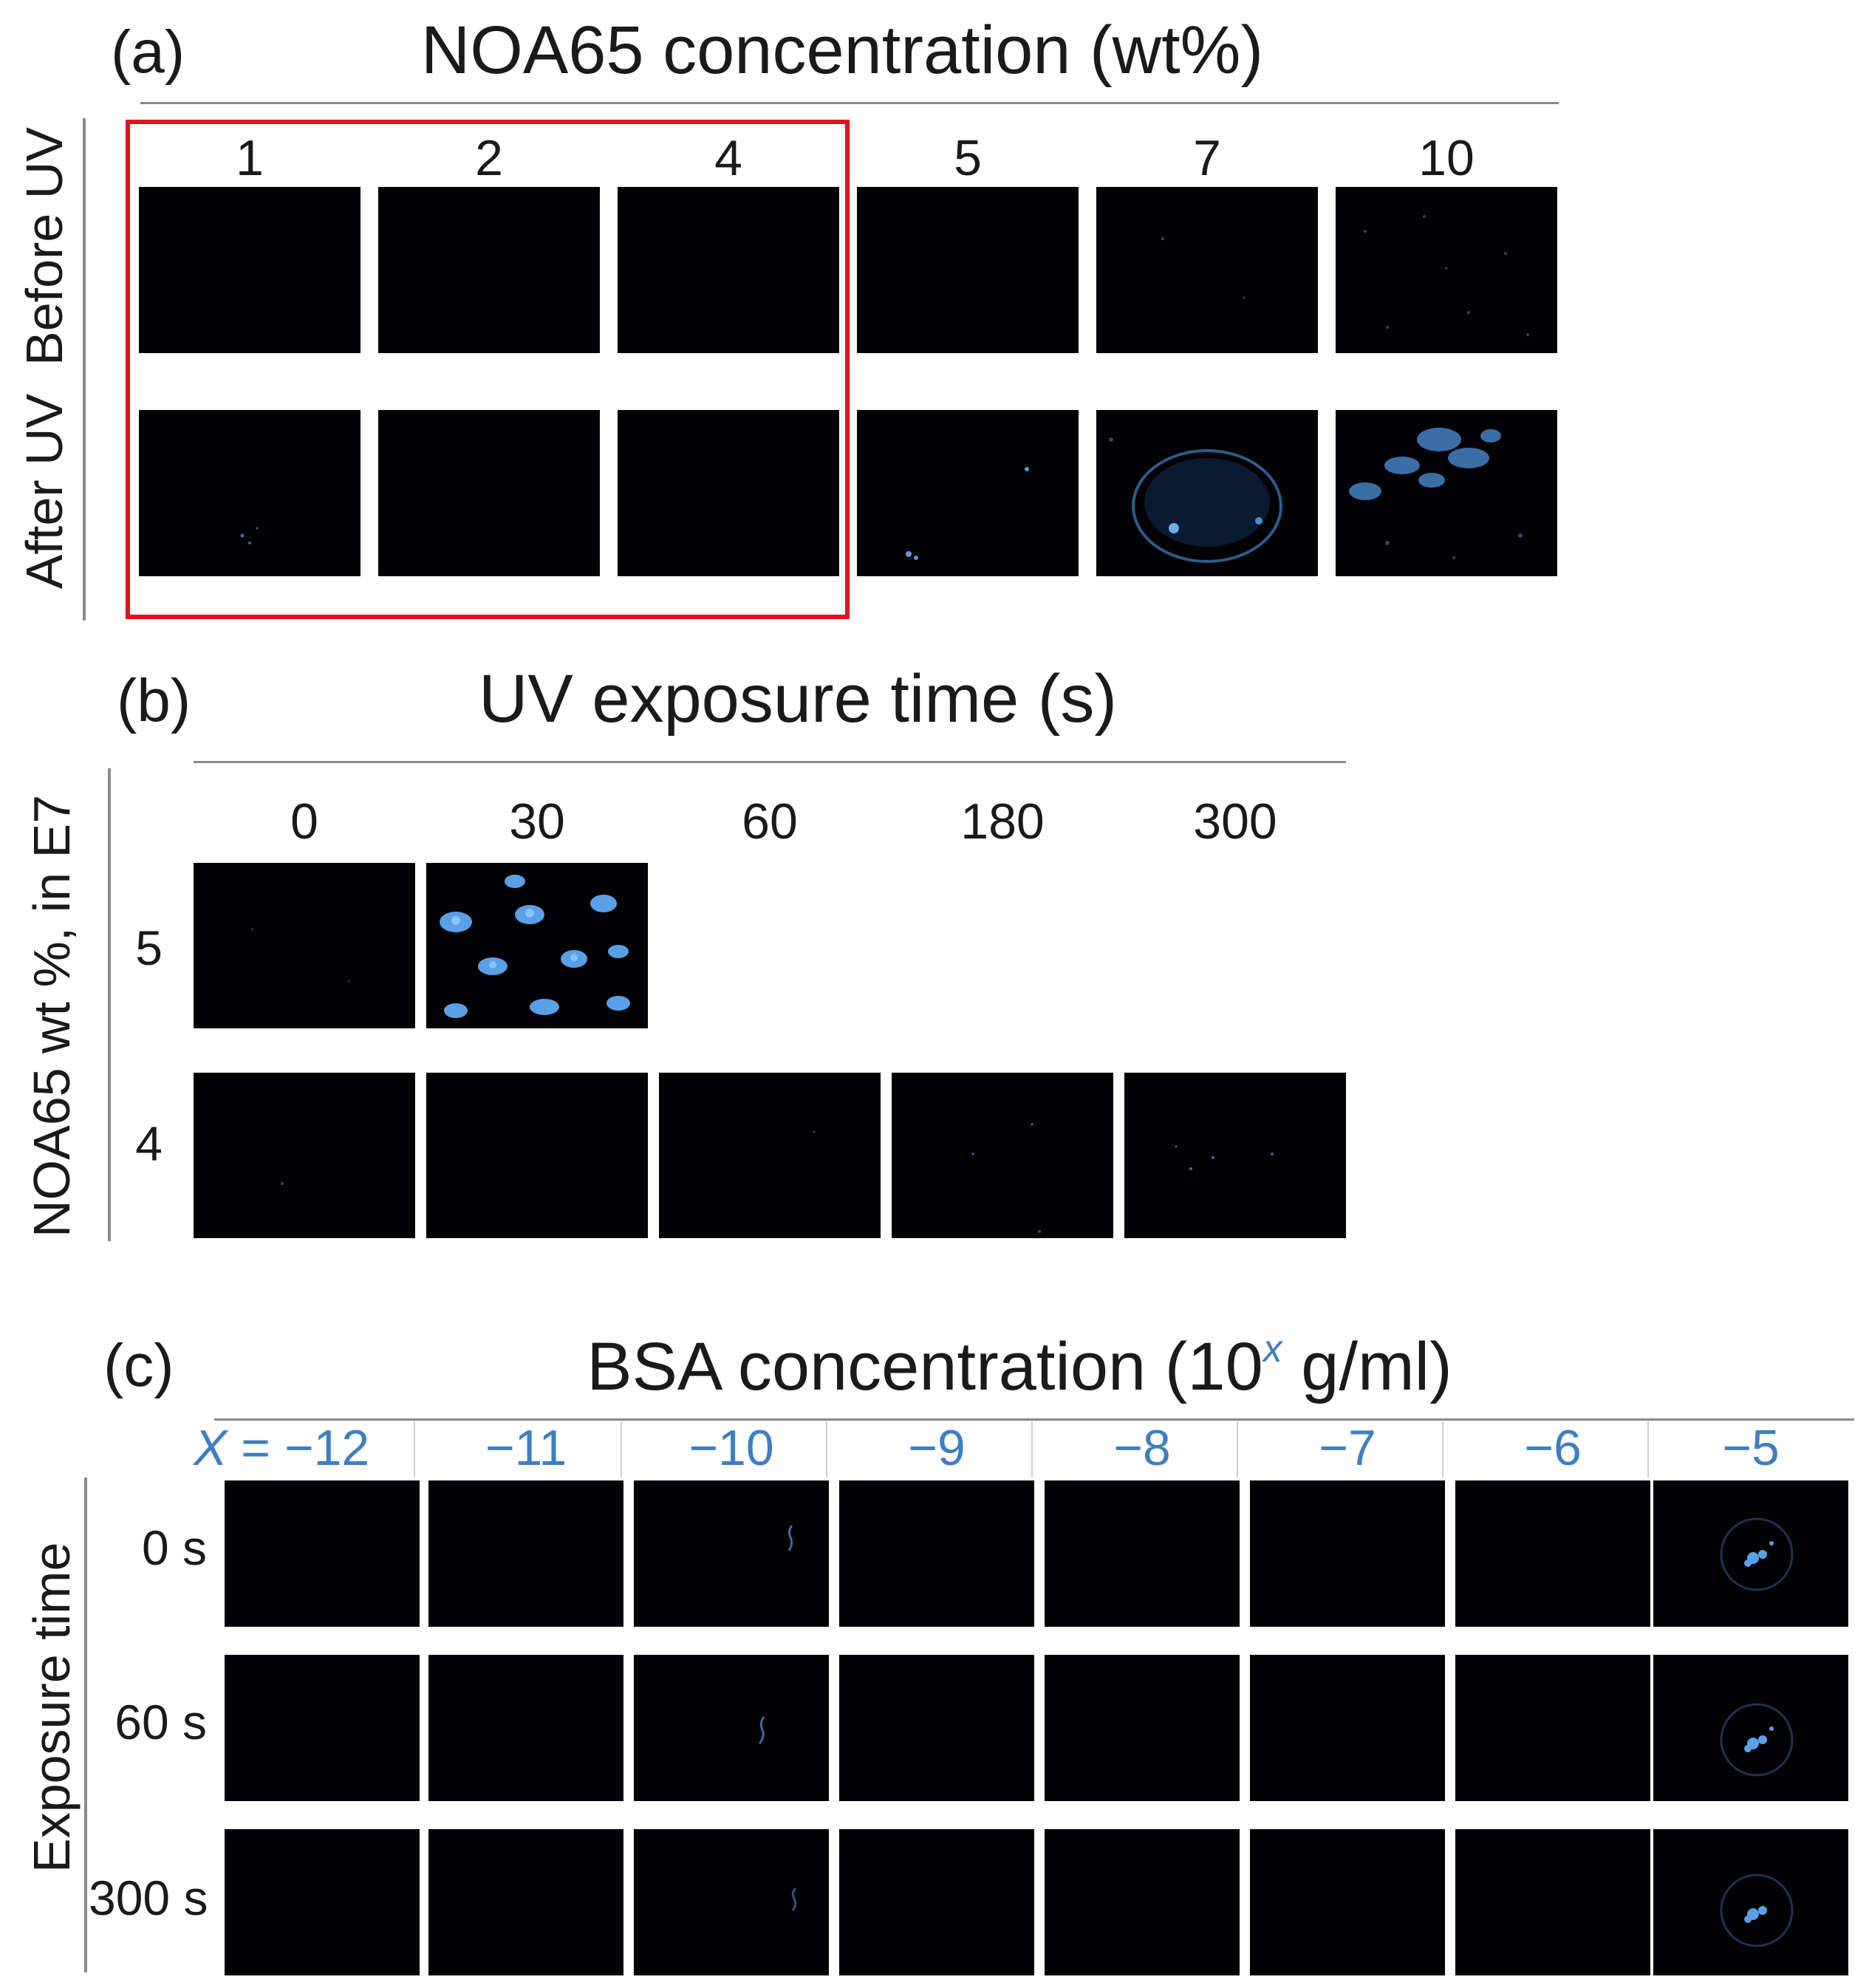 This screenshot has width=1869, height=1988. What do you see at coordinates (1347, 1902) in the screenshot?
I see `micrograph-c-300s-m7` at bounding box center [1347, 1902].